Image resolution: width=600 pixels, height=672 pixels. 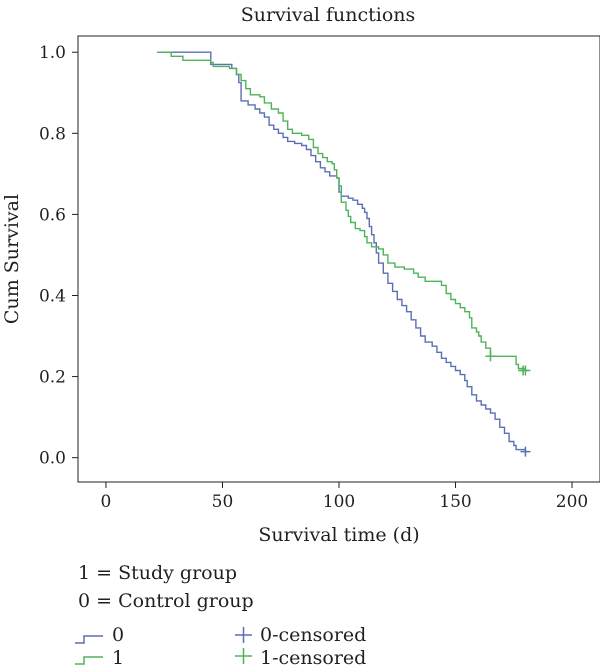 I want to click on x-tick-label: 0, so click(x=106, y=502).